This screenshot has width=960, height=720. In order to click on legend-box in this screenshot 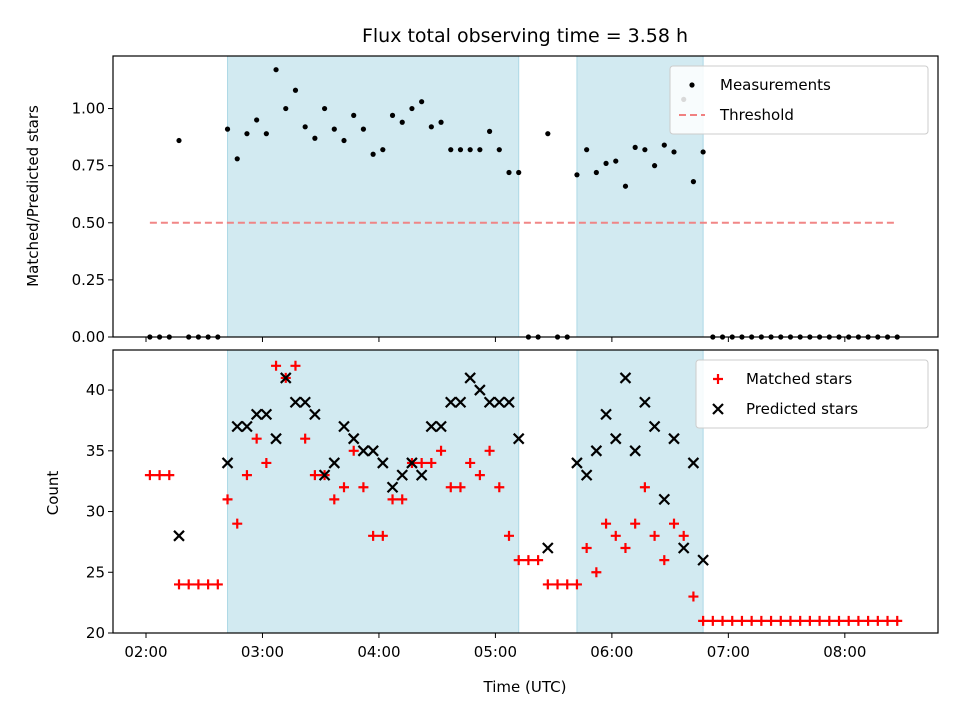, I will do `click(799, 100)`.